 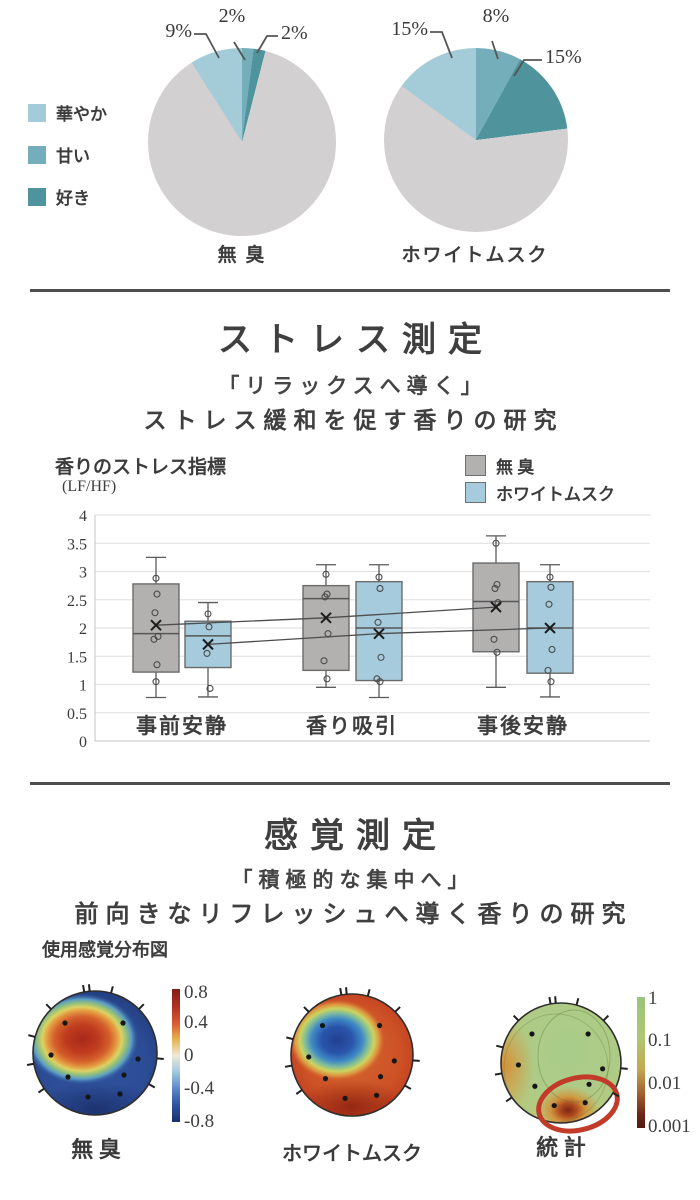 I want to click on map-label-white-musk: ホワイトムスク, so click(x=352, y=1154).